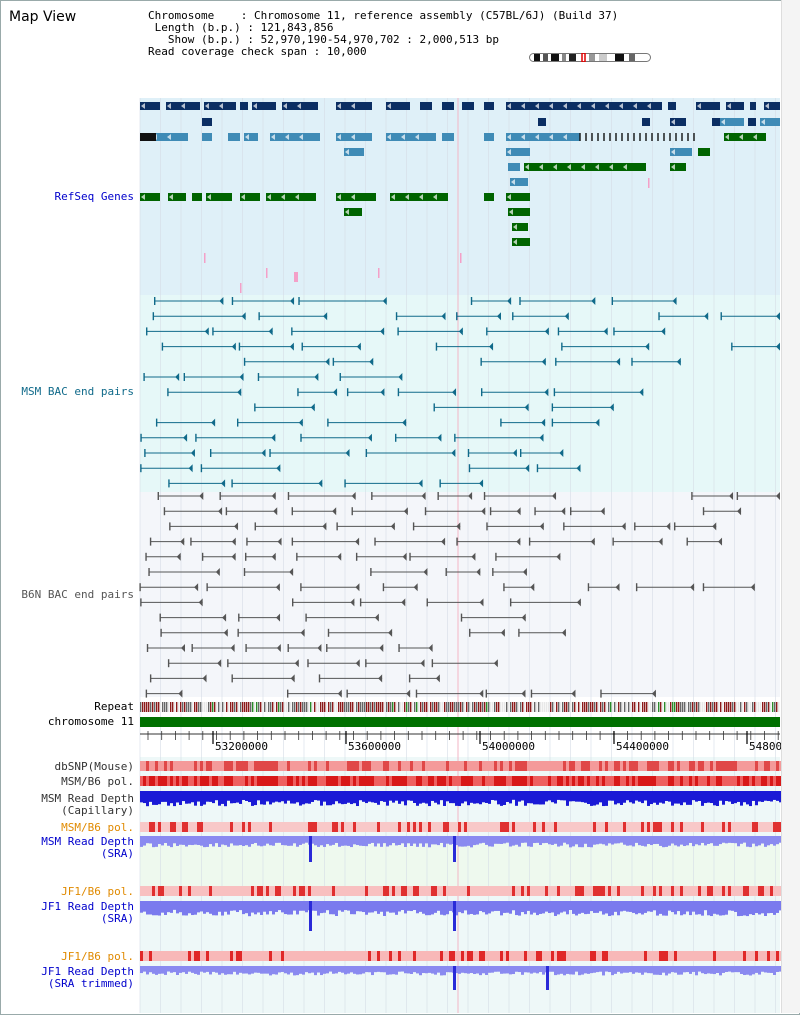 The image size is (800, 1015). Describe the element at coordinates (68, 913) in the screenshot. I see `track-label-jf1-depth-sra: JF1 Read Depth (SRA)` at that location.